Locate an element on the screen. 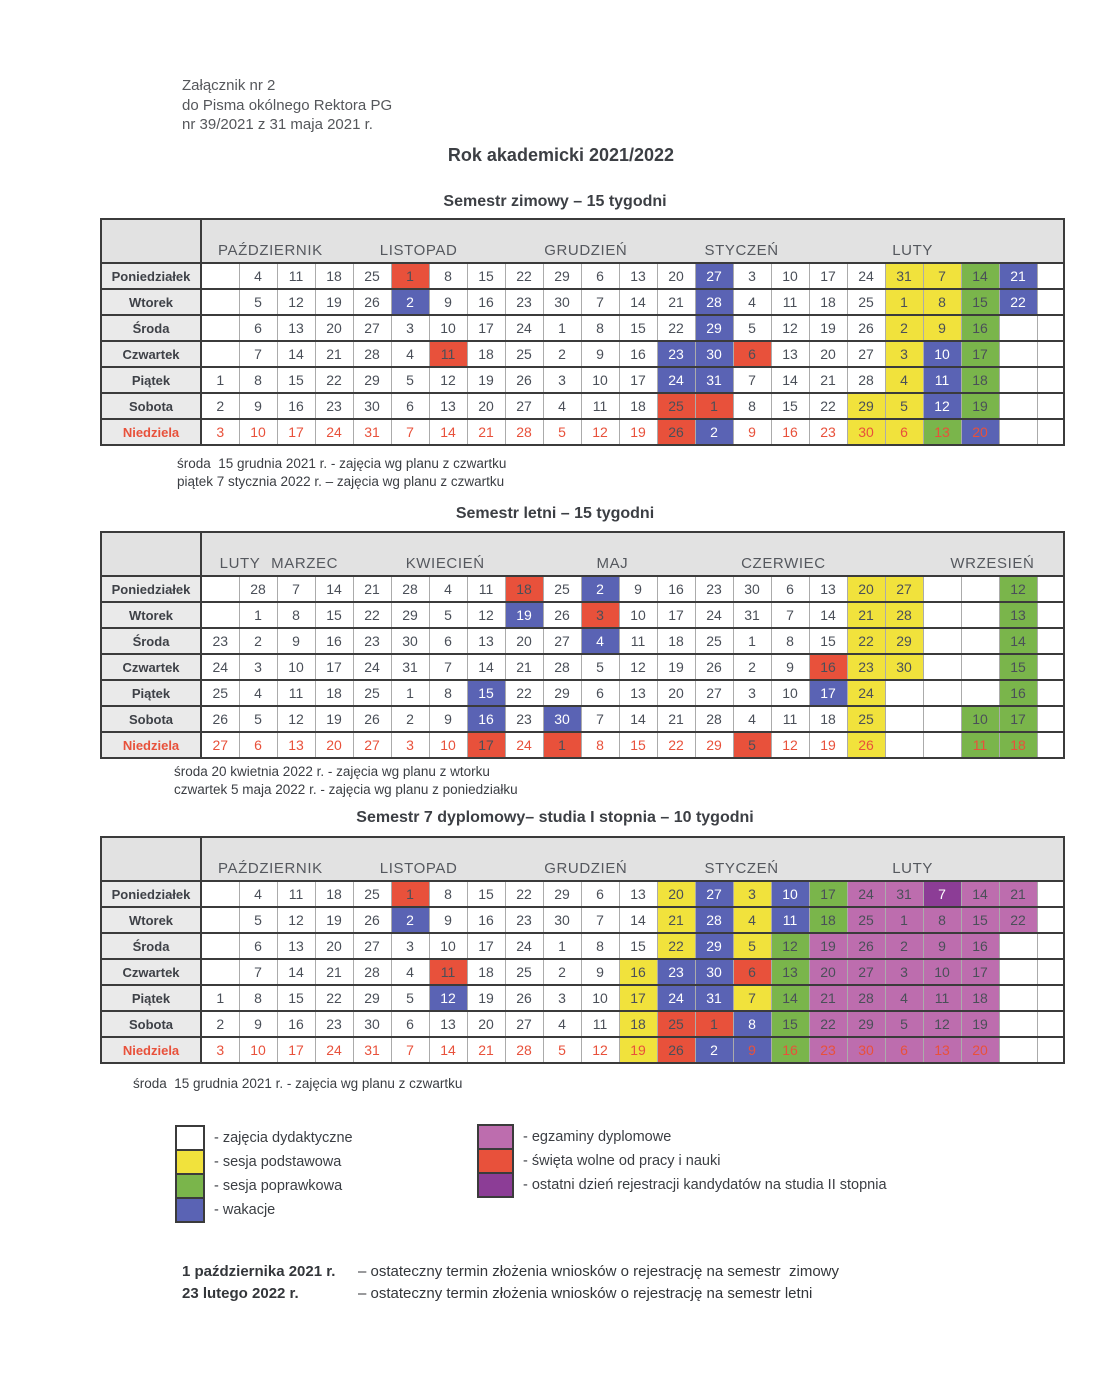  calendar-cell: 30 is located at coordinates (751, 589).